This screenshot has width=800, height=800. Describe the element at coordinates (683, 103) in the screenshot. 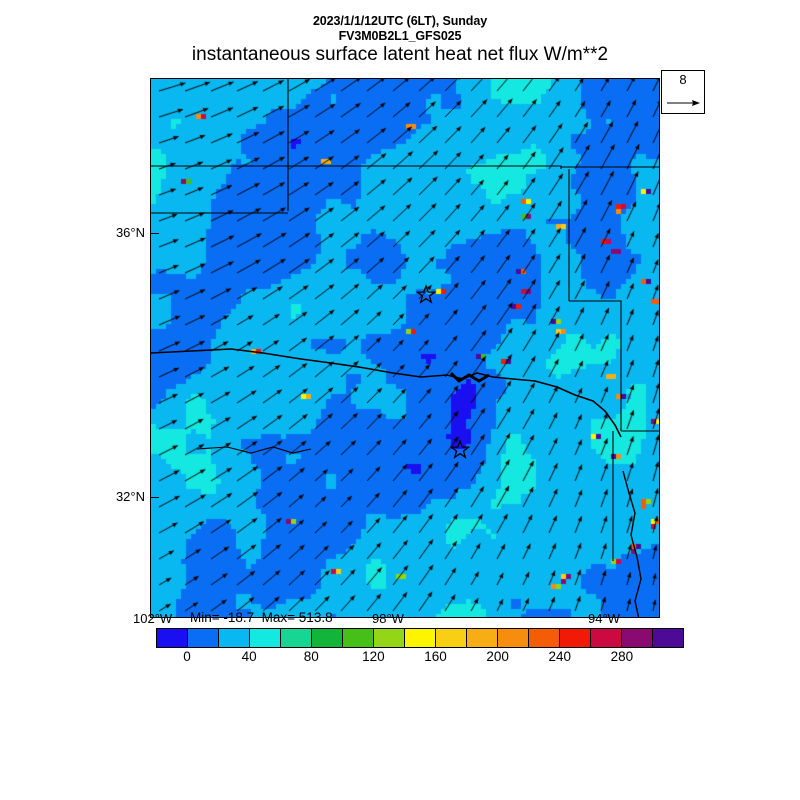

I see `reference-wind-arrow` at that location.